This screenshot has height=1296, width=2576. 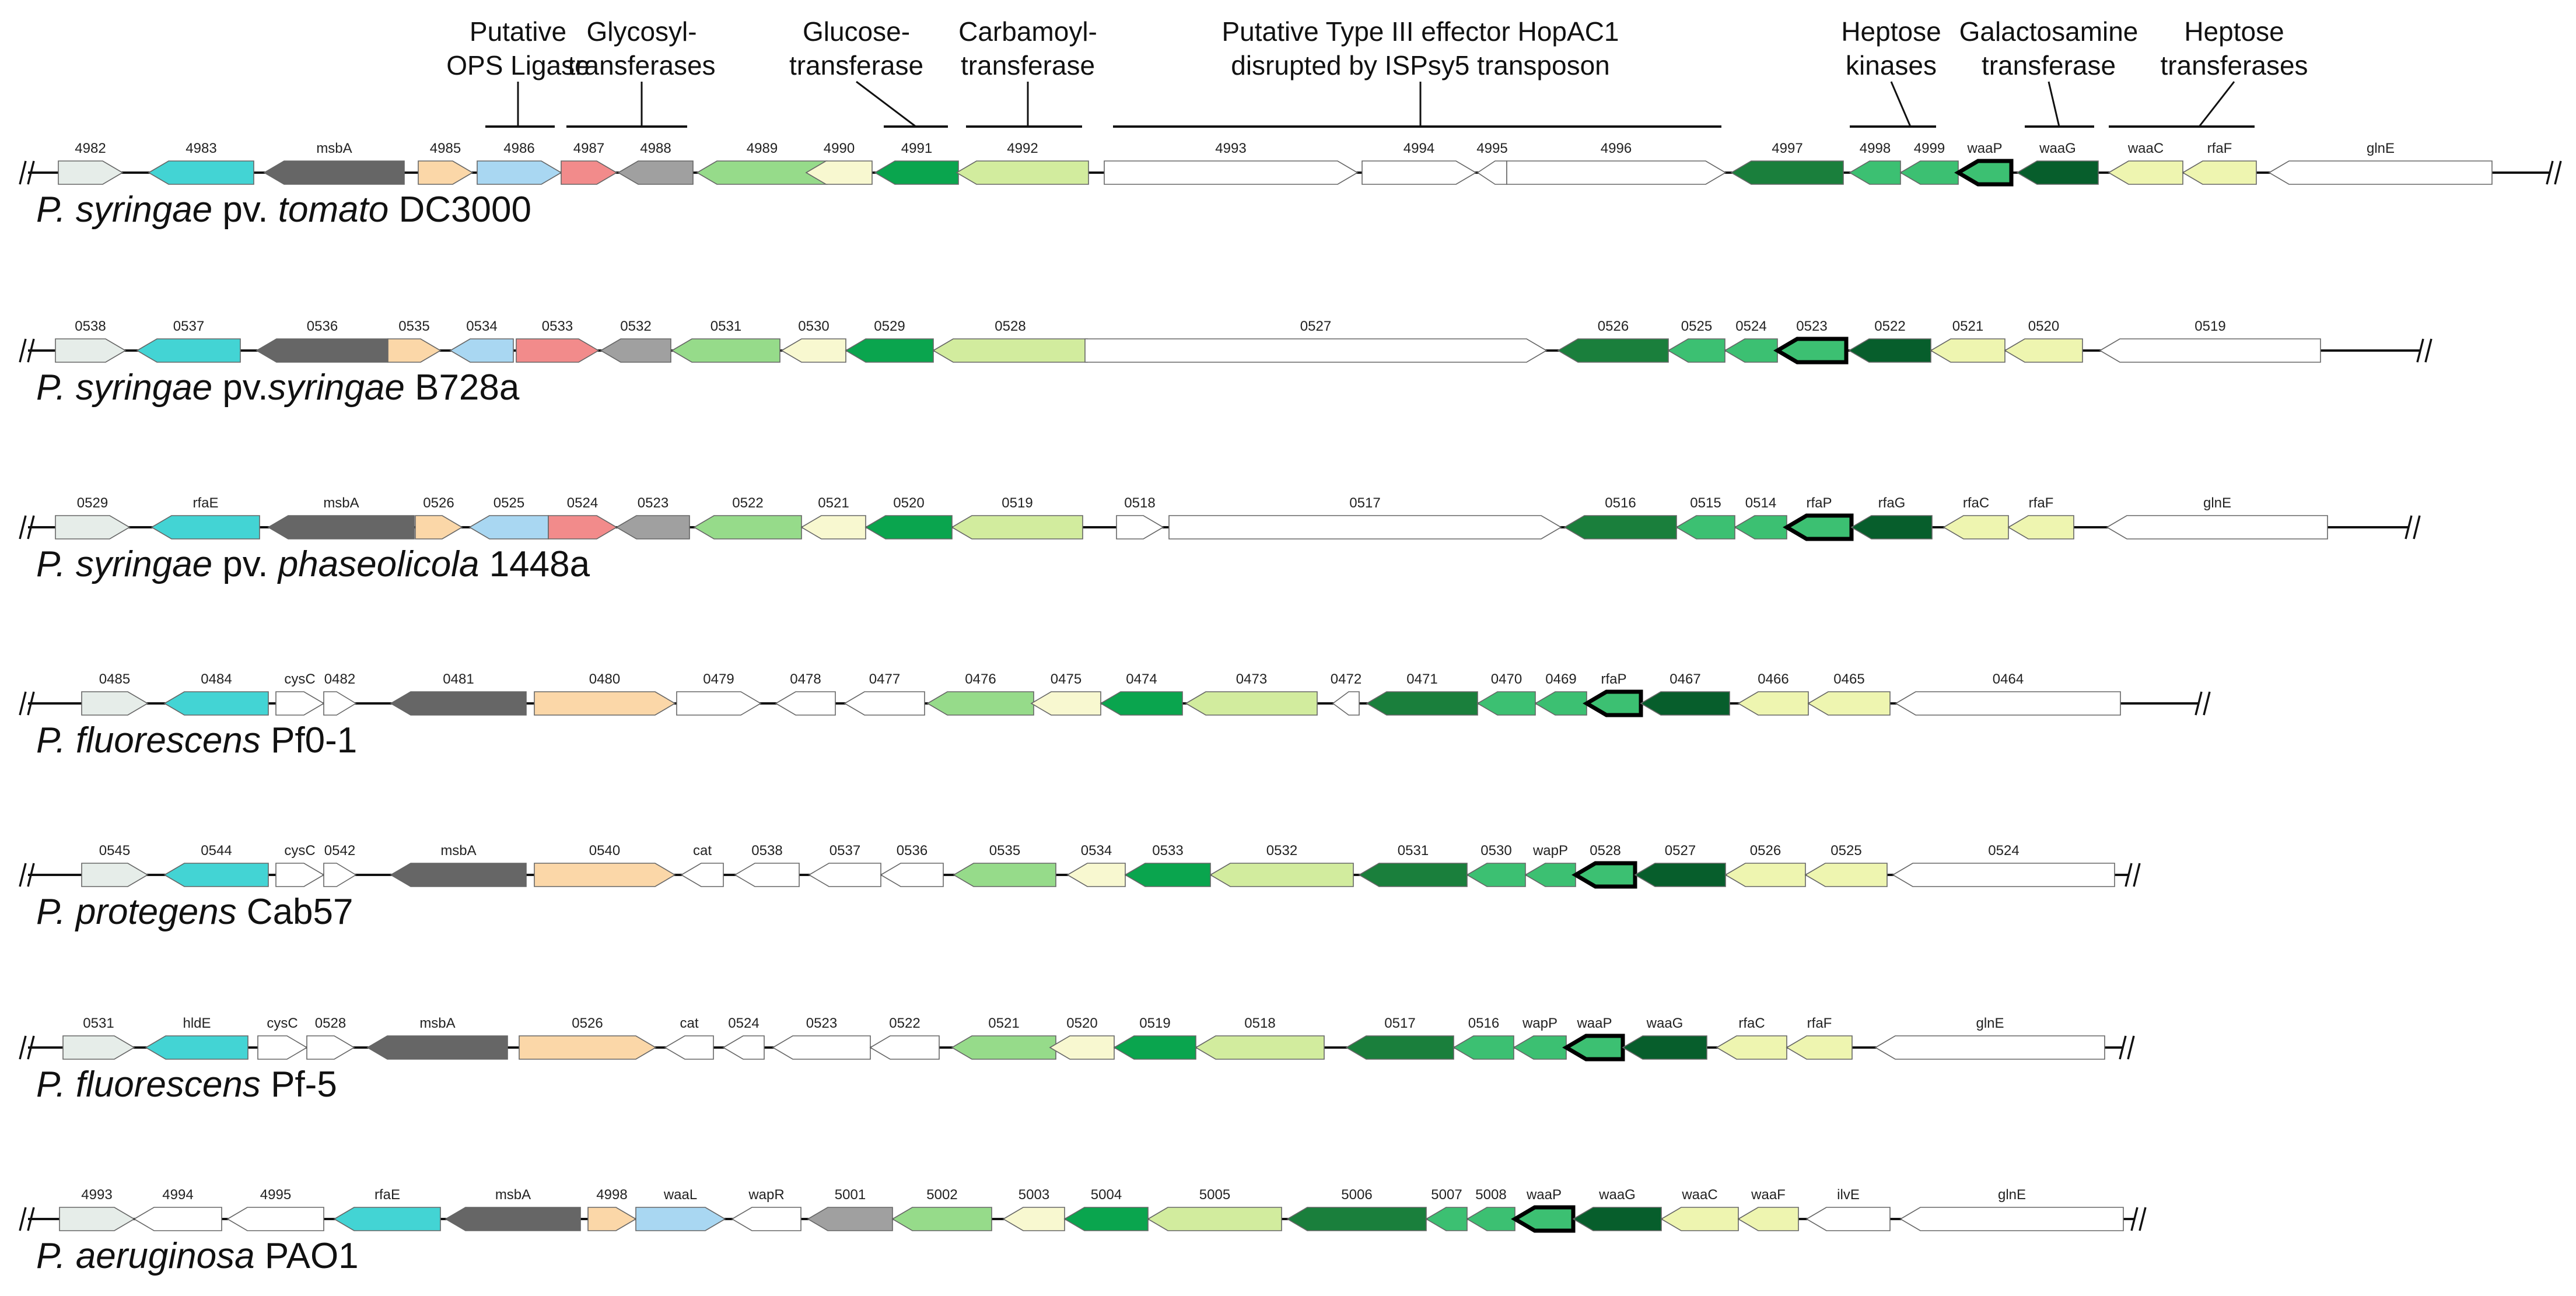 What do you see at coordinates (378, 564) in the screenshot?
I see `strain-part-2-2: phaseolicola` at bounding box center [378, 564].